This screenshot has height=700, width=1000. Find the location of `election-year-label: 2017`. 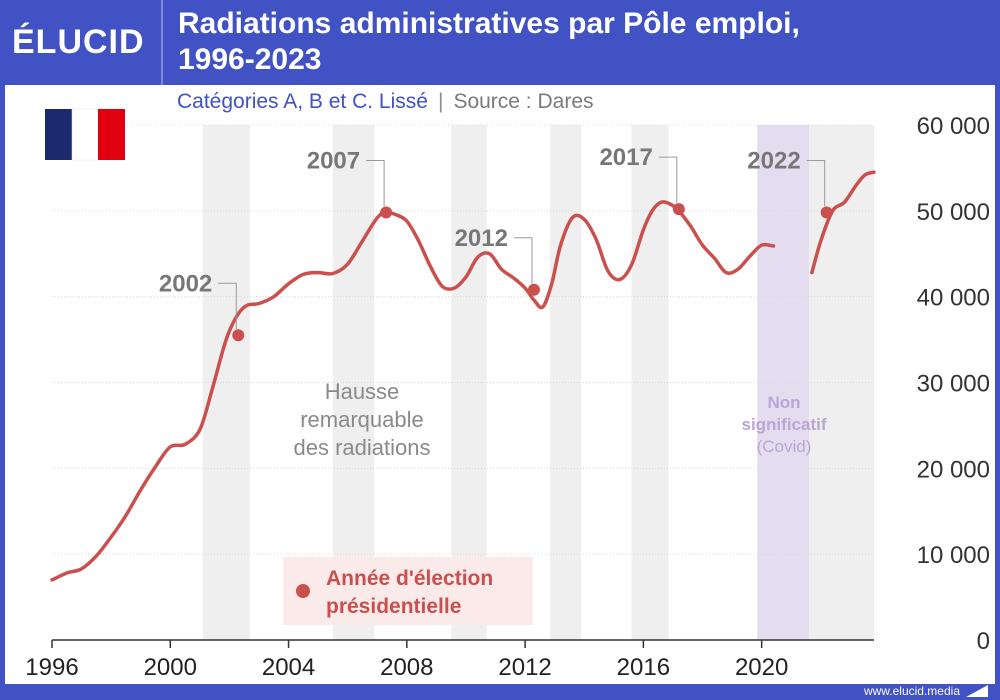

election-year-label: 2017 is located at coordinates (625, 157).